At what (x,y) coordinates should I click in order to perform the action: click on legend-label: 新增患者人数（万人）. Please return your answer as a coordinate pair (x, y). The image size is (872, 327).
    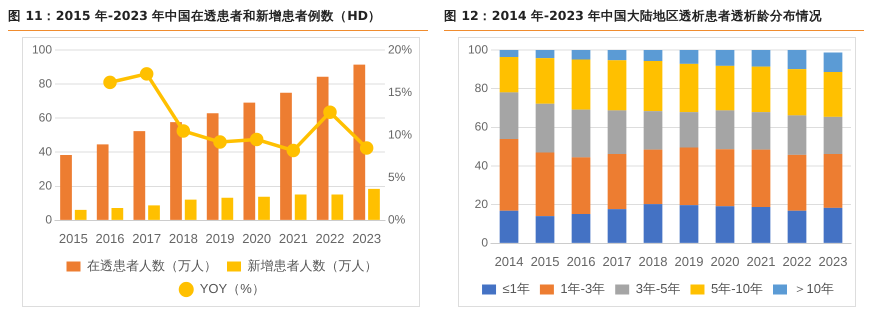
    Looking at the image, I should click on (313, 266).